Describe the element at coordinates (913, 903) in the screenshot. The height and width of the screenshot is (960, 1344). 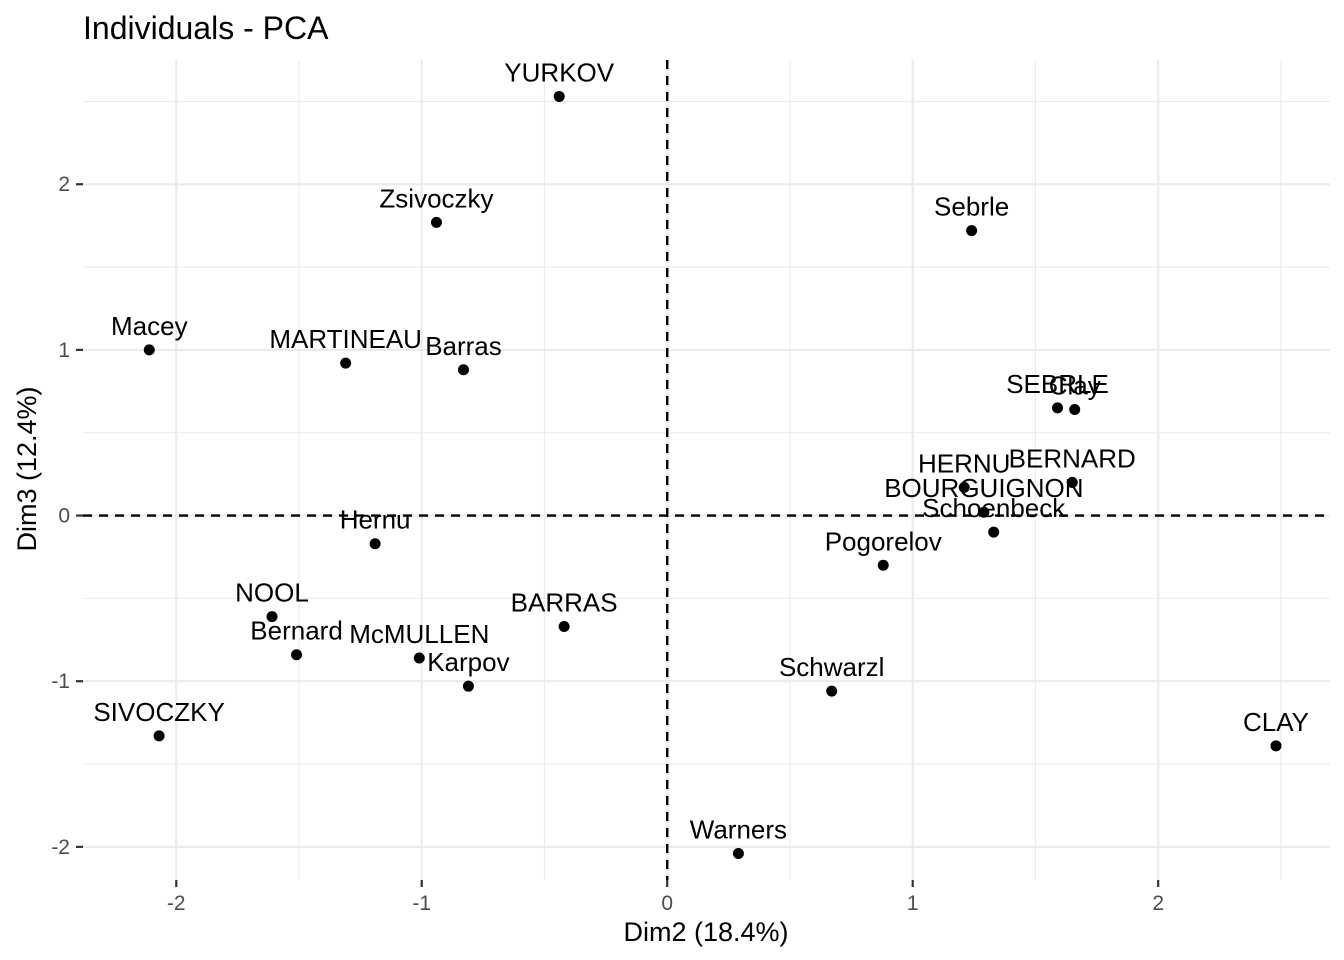
I see `x-tick-label: 1` at that location.